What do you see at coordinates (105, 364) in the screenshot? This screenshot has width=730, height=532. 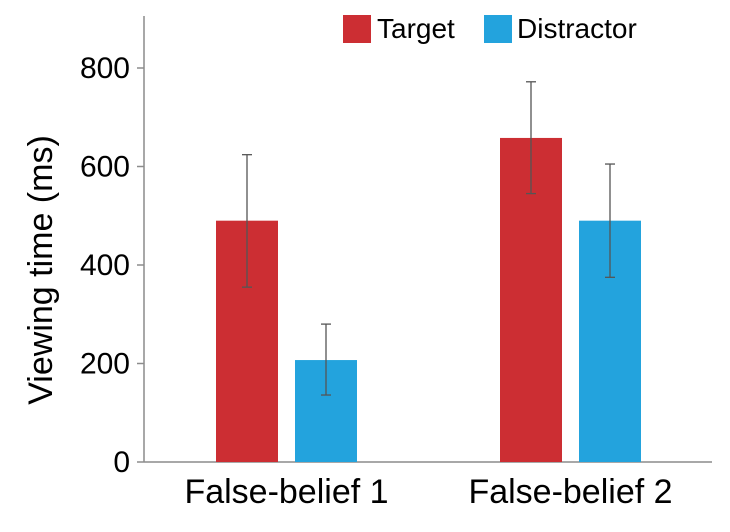 I see `y-tick-label: 200` at bounding box center [105, 364].